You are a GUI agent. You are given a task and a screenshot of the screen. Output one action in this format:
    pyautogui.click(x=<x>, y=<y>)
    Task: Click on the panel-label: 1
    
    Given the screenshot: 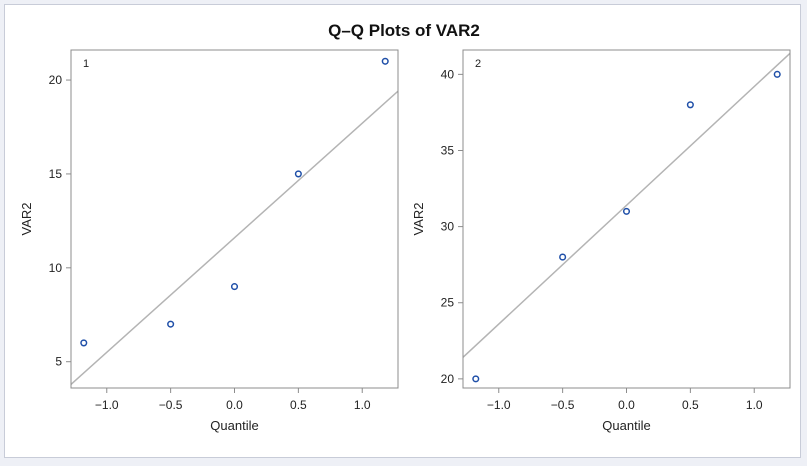 What is the action you would take?
    pyautogui.click(x=86, y=64)
    